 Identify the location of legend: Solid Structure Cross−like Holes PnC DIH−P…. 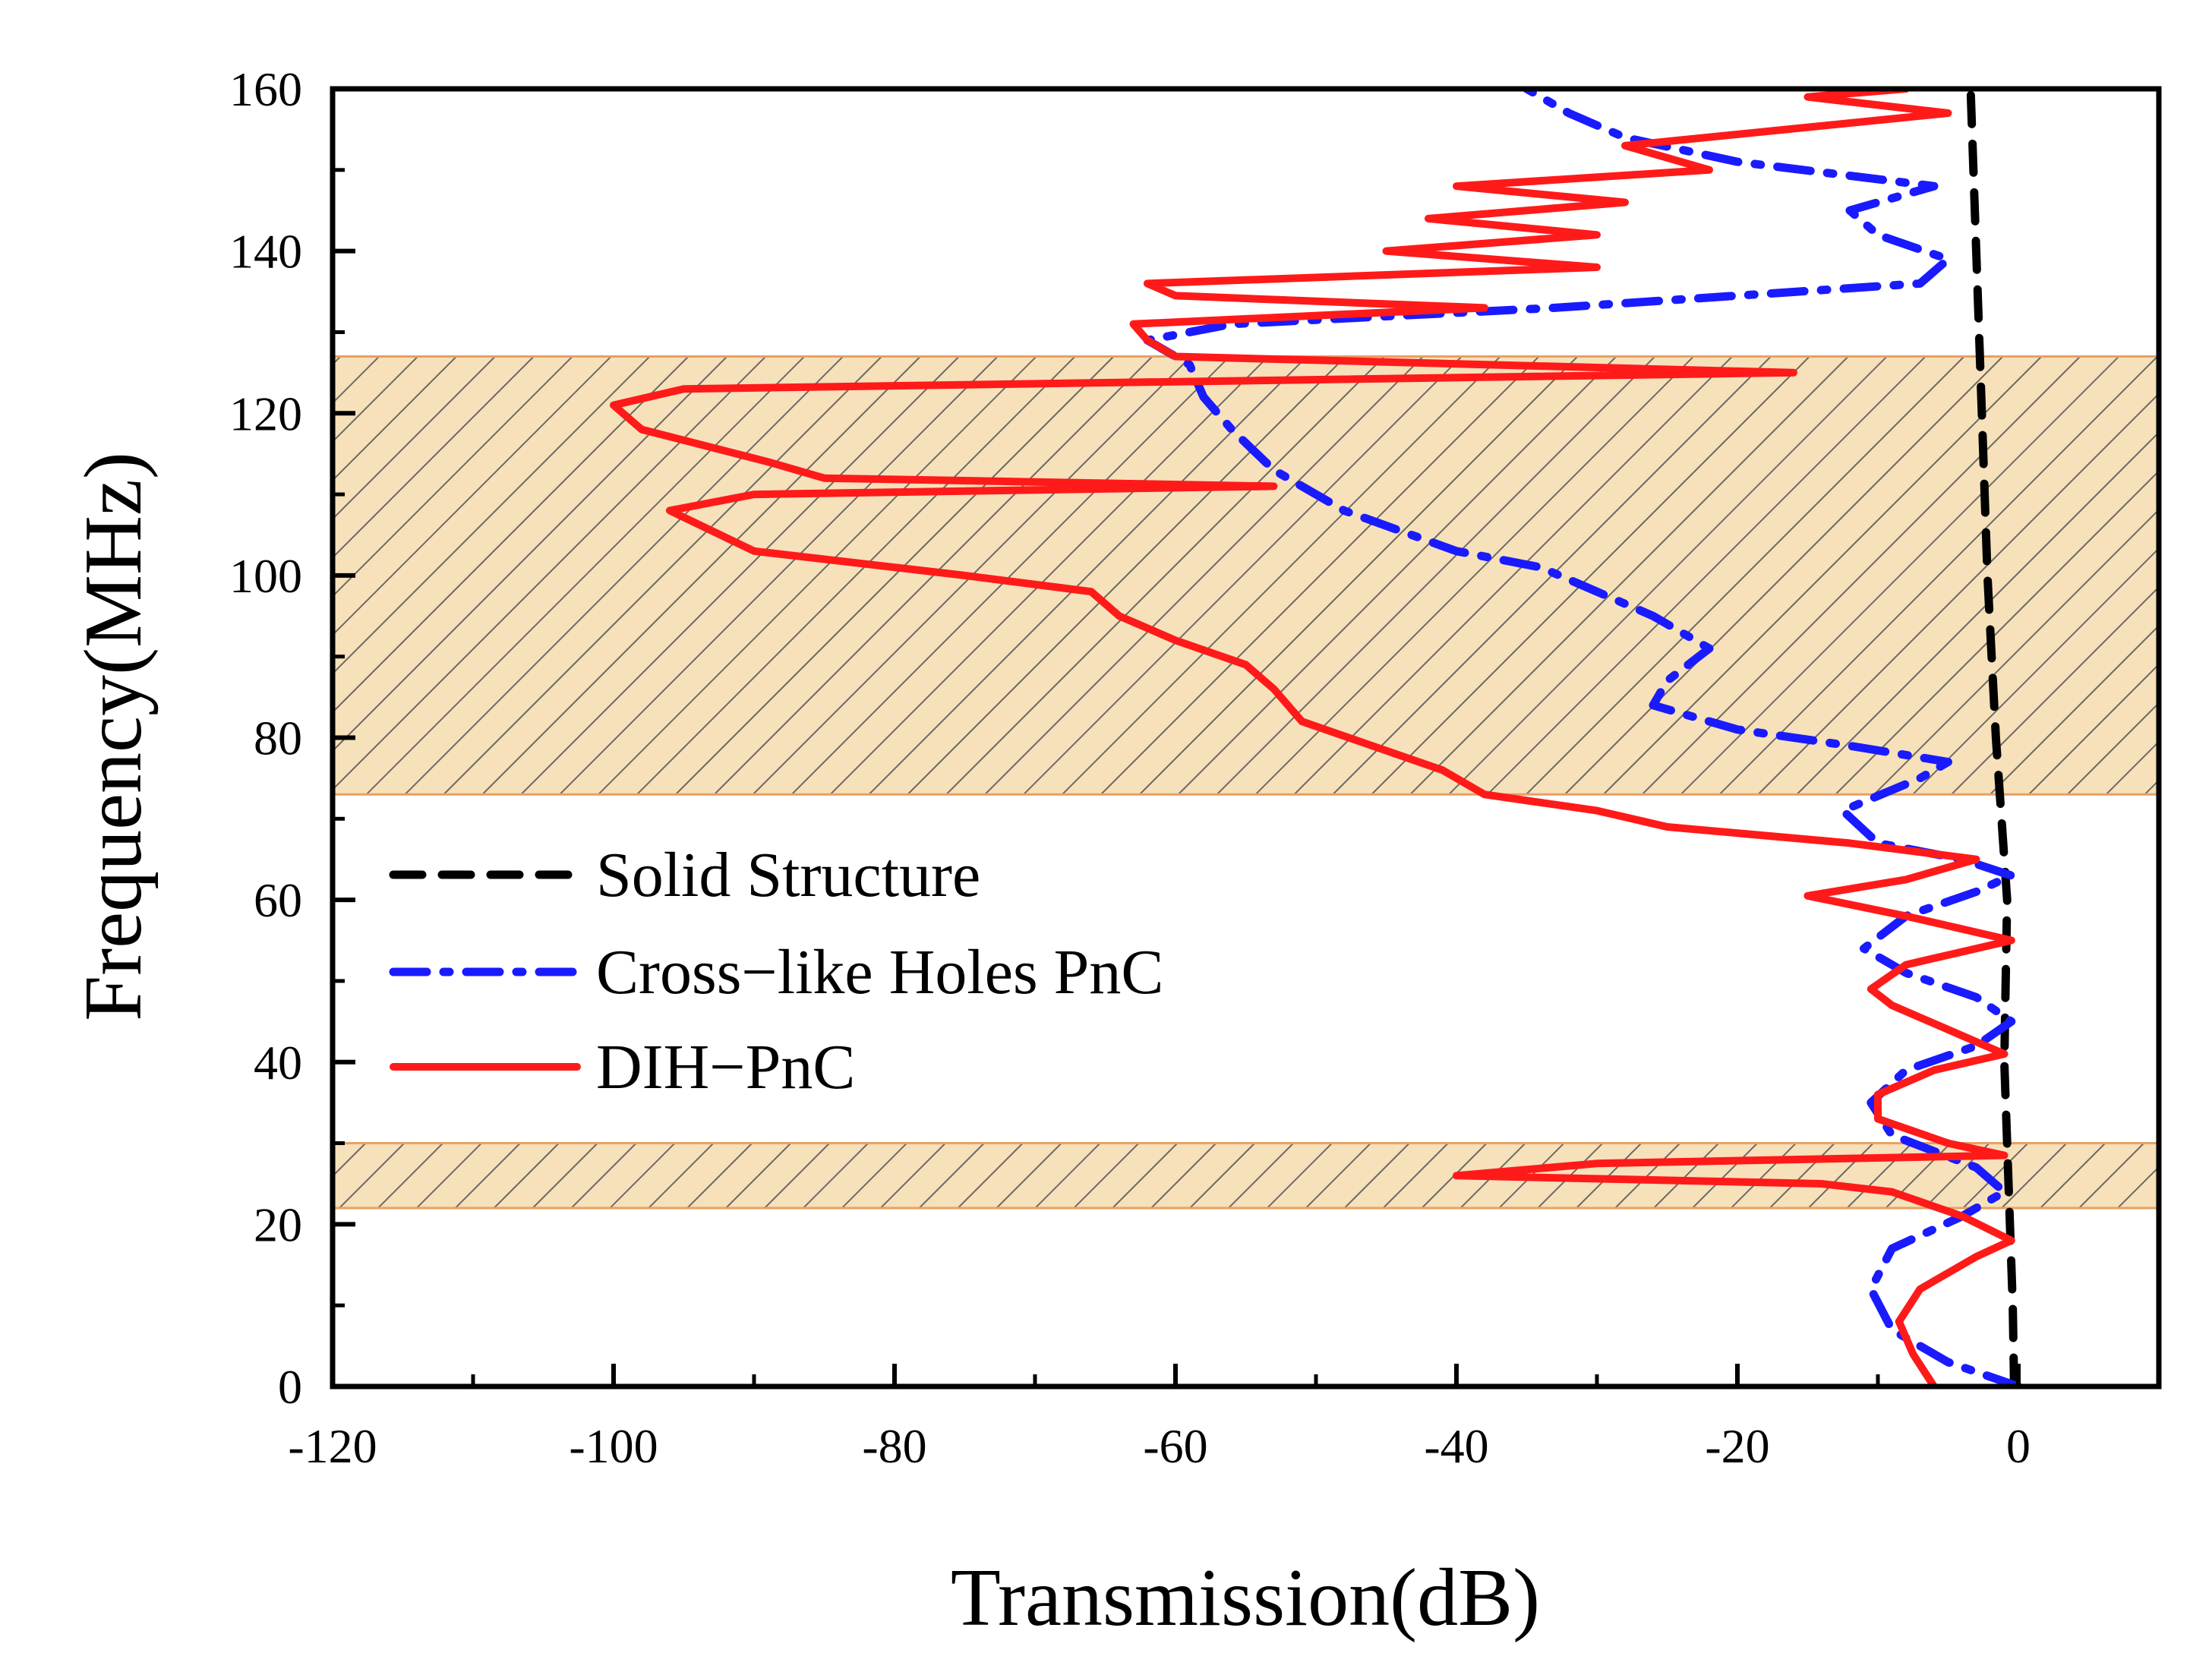
(776, 971).